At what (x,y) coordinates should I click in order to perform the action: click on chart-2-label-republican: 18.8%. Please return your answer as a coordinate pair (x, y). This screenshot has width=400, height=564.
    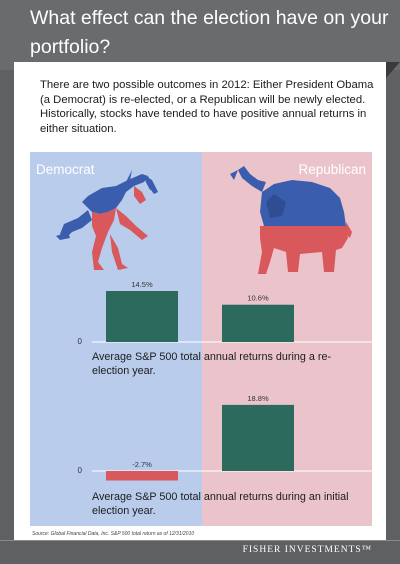
    Looking at the image, I should click on (258, 398).